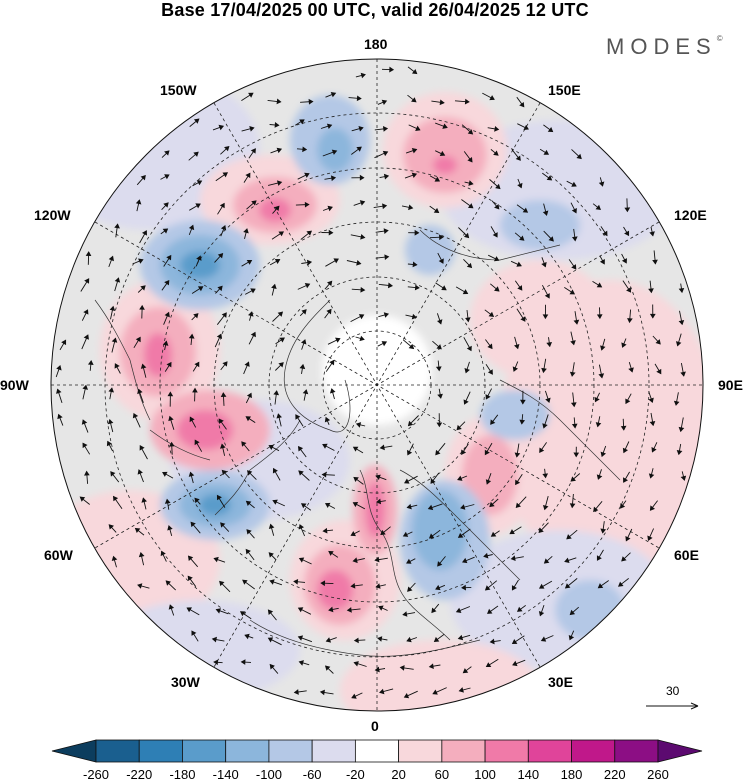 The width and height of the screenshot is (750, 783). Describe the element at coordinates (398, 774) in the screenshot. I see `colorbar-tick-label: 20` at that location.